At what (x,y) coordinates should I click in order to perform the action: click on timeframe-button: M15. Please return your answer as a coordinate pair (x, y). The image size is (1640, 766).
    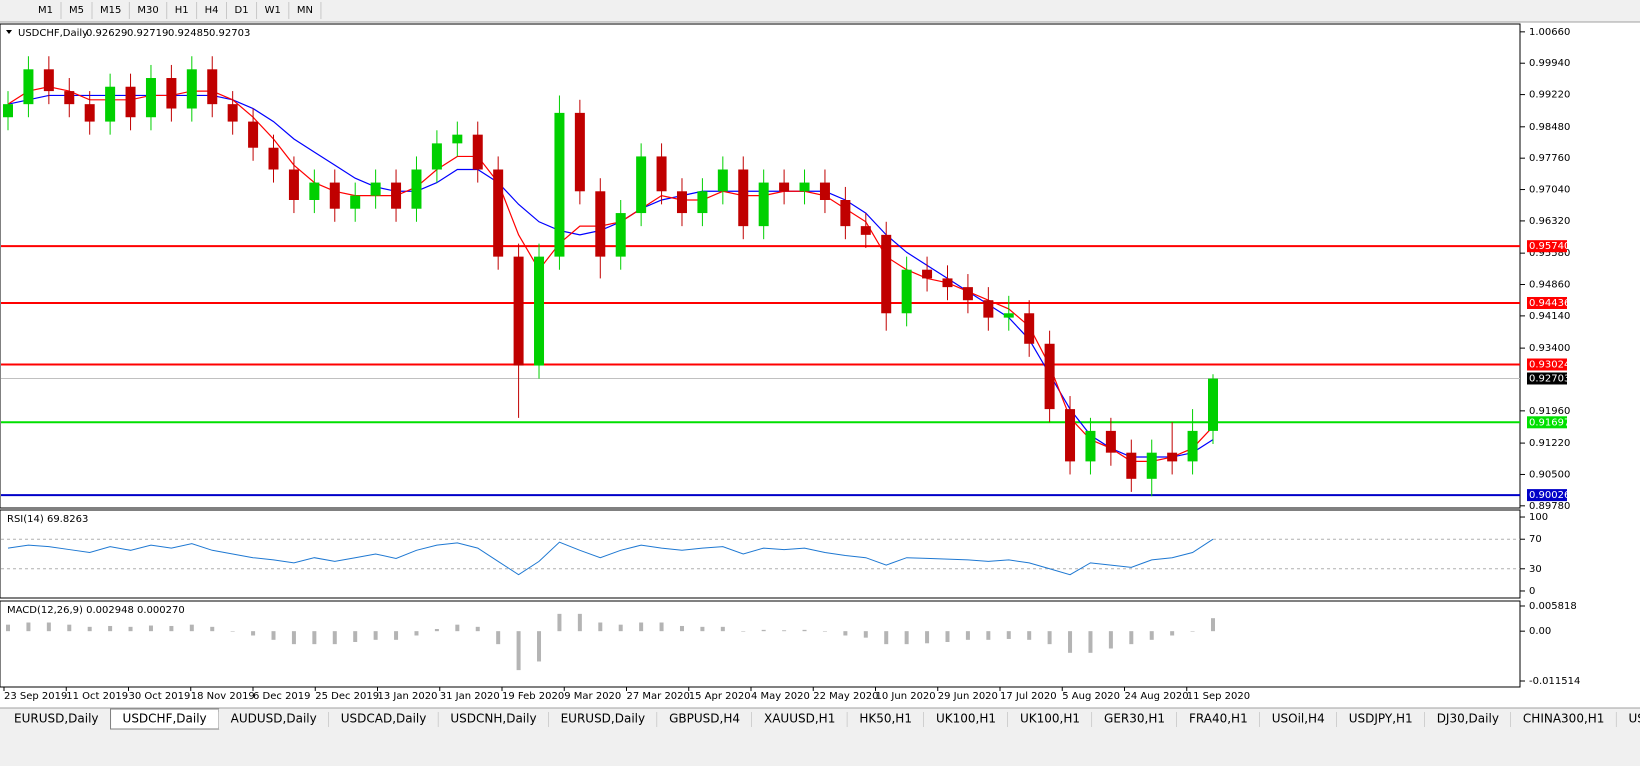
    Looking at the image, I should click on (110, 10).